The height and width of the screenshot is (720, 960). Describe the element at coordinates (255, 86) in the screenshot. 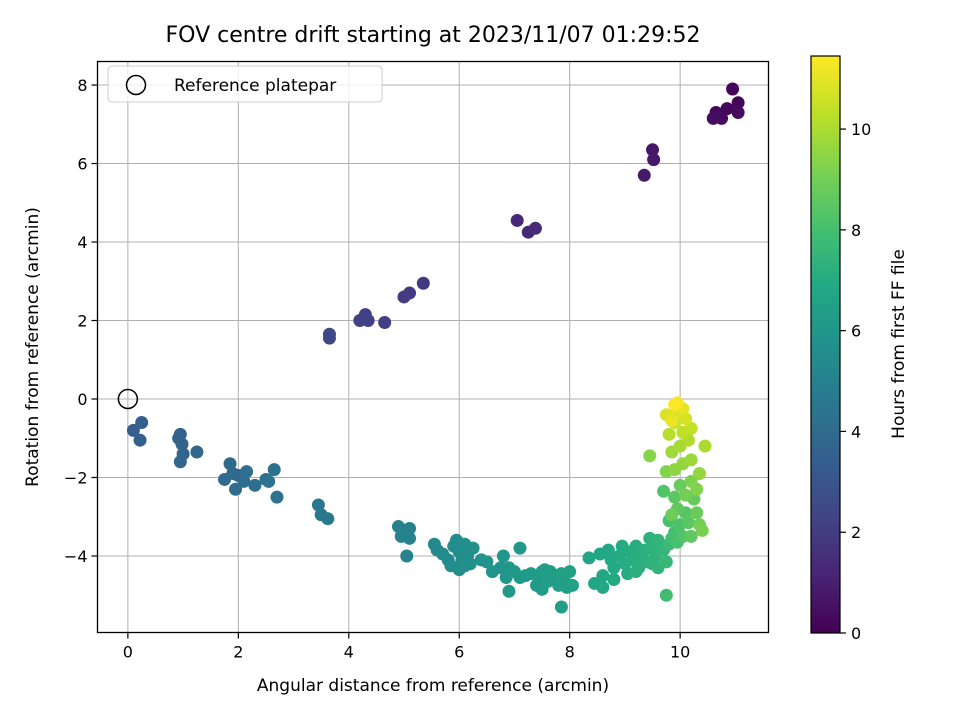

I see `legend-label-reference: Reference platepar` at that location.